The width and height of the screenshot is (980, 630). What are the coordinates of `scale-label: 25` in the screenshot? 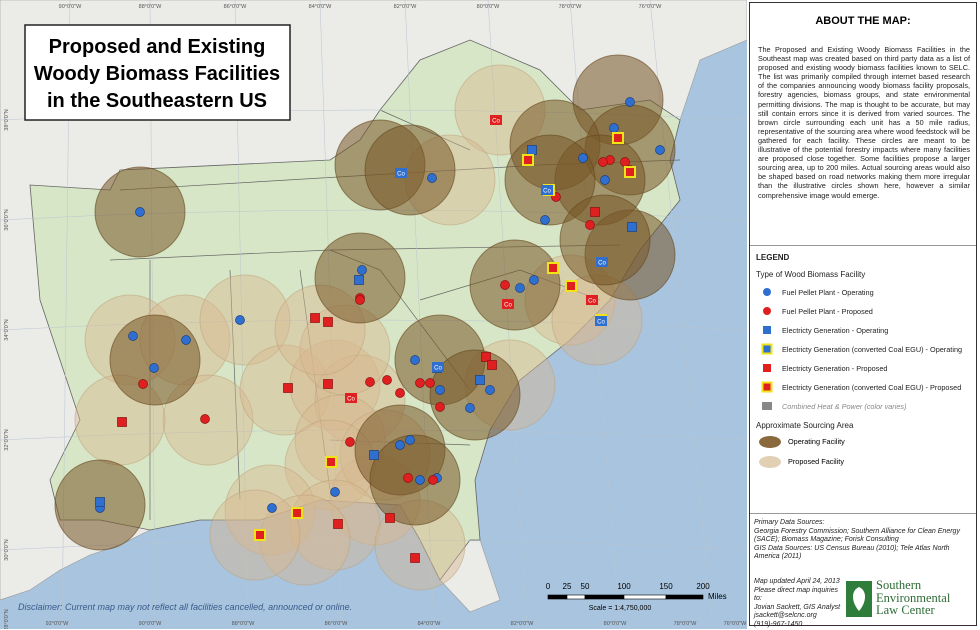 It's located at (567, 586).